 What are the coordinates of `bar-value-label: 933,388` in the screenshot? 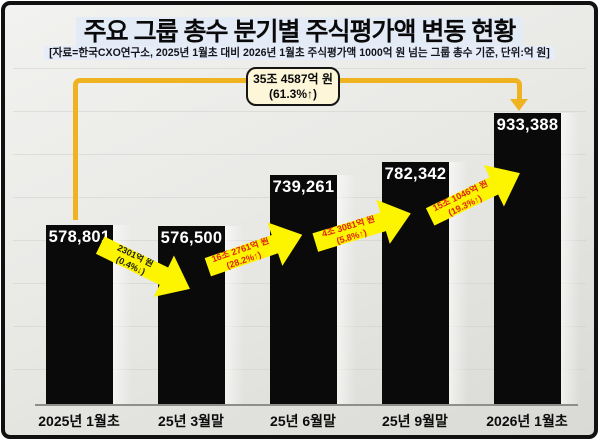 It's located at (527, 125).